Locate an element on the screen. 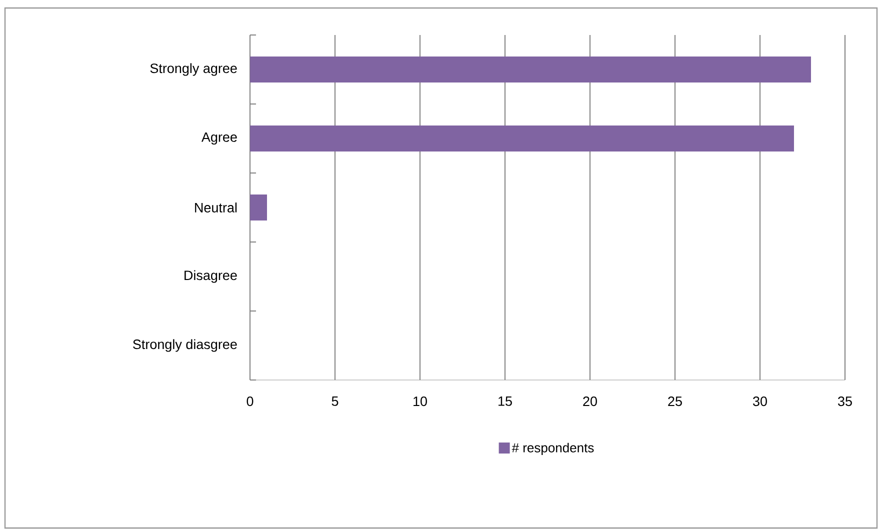  x-tick-label: 25 is located at coordinates (675, 401).